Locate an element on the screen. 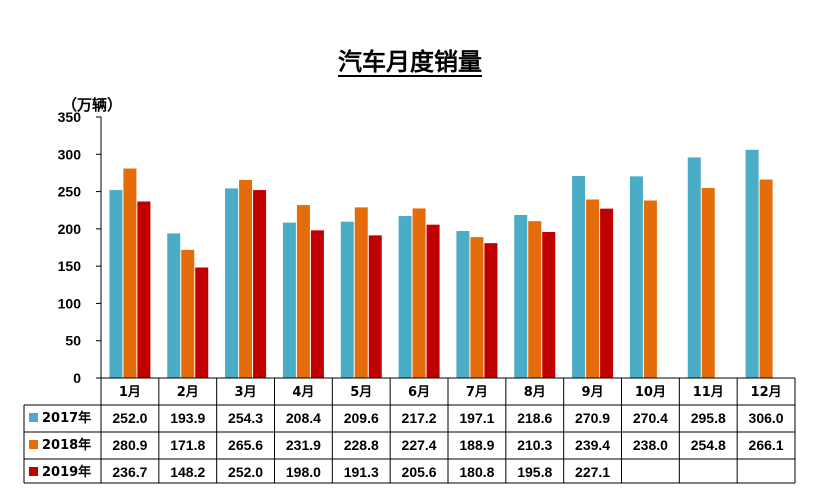 This screenshot has width=820, height=501. y-tick-label: 350 is located at coordinates (70, 117).